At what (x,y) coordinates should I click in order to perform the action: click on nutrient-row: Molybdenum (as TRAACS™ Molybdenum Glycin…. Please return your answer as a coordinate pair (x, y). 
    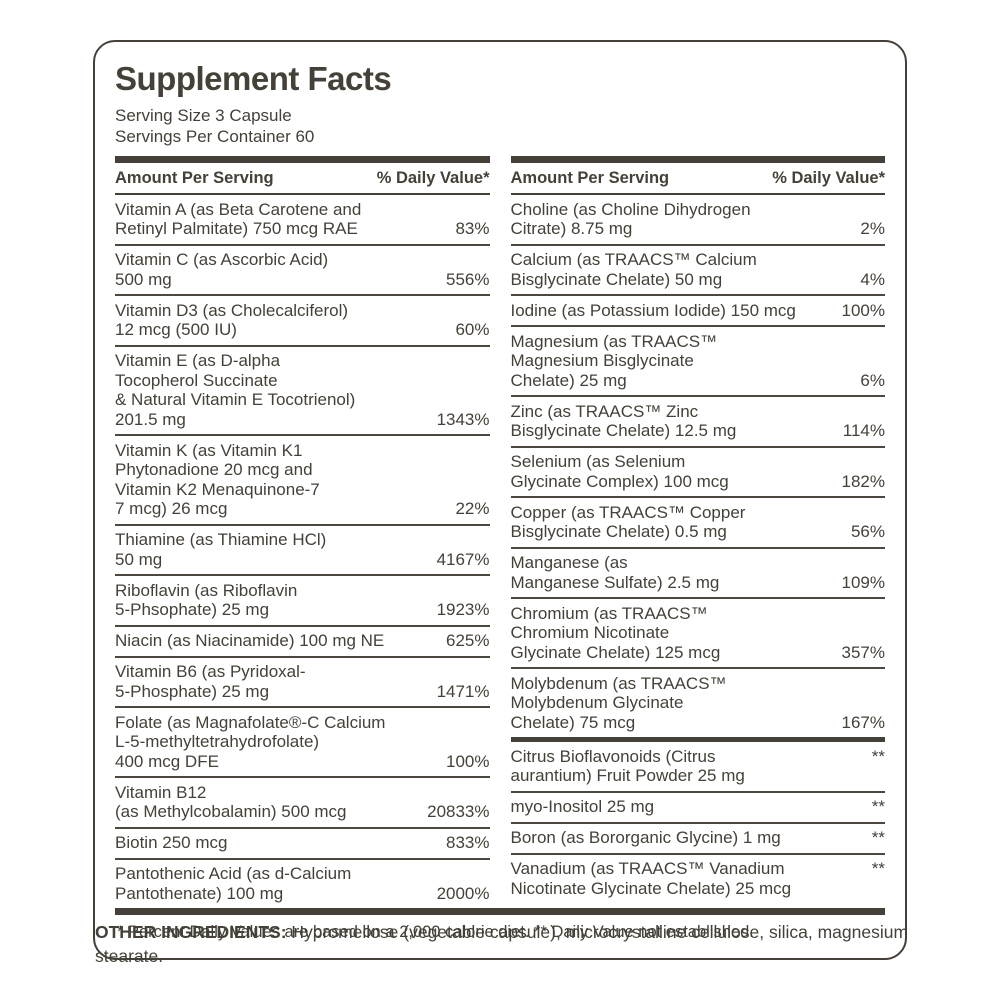
    Looking at the image, I should click on (697, 702).